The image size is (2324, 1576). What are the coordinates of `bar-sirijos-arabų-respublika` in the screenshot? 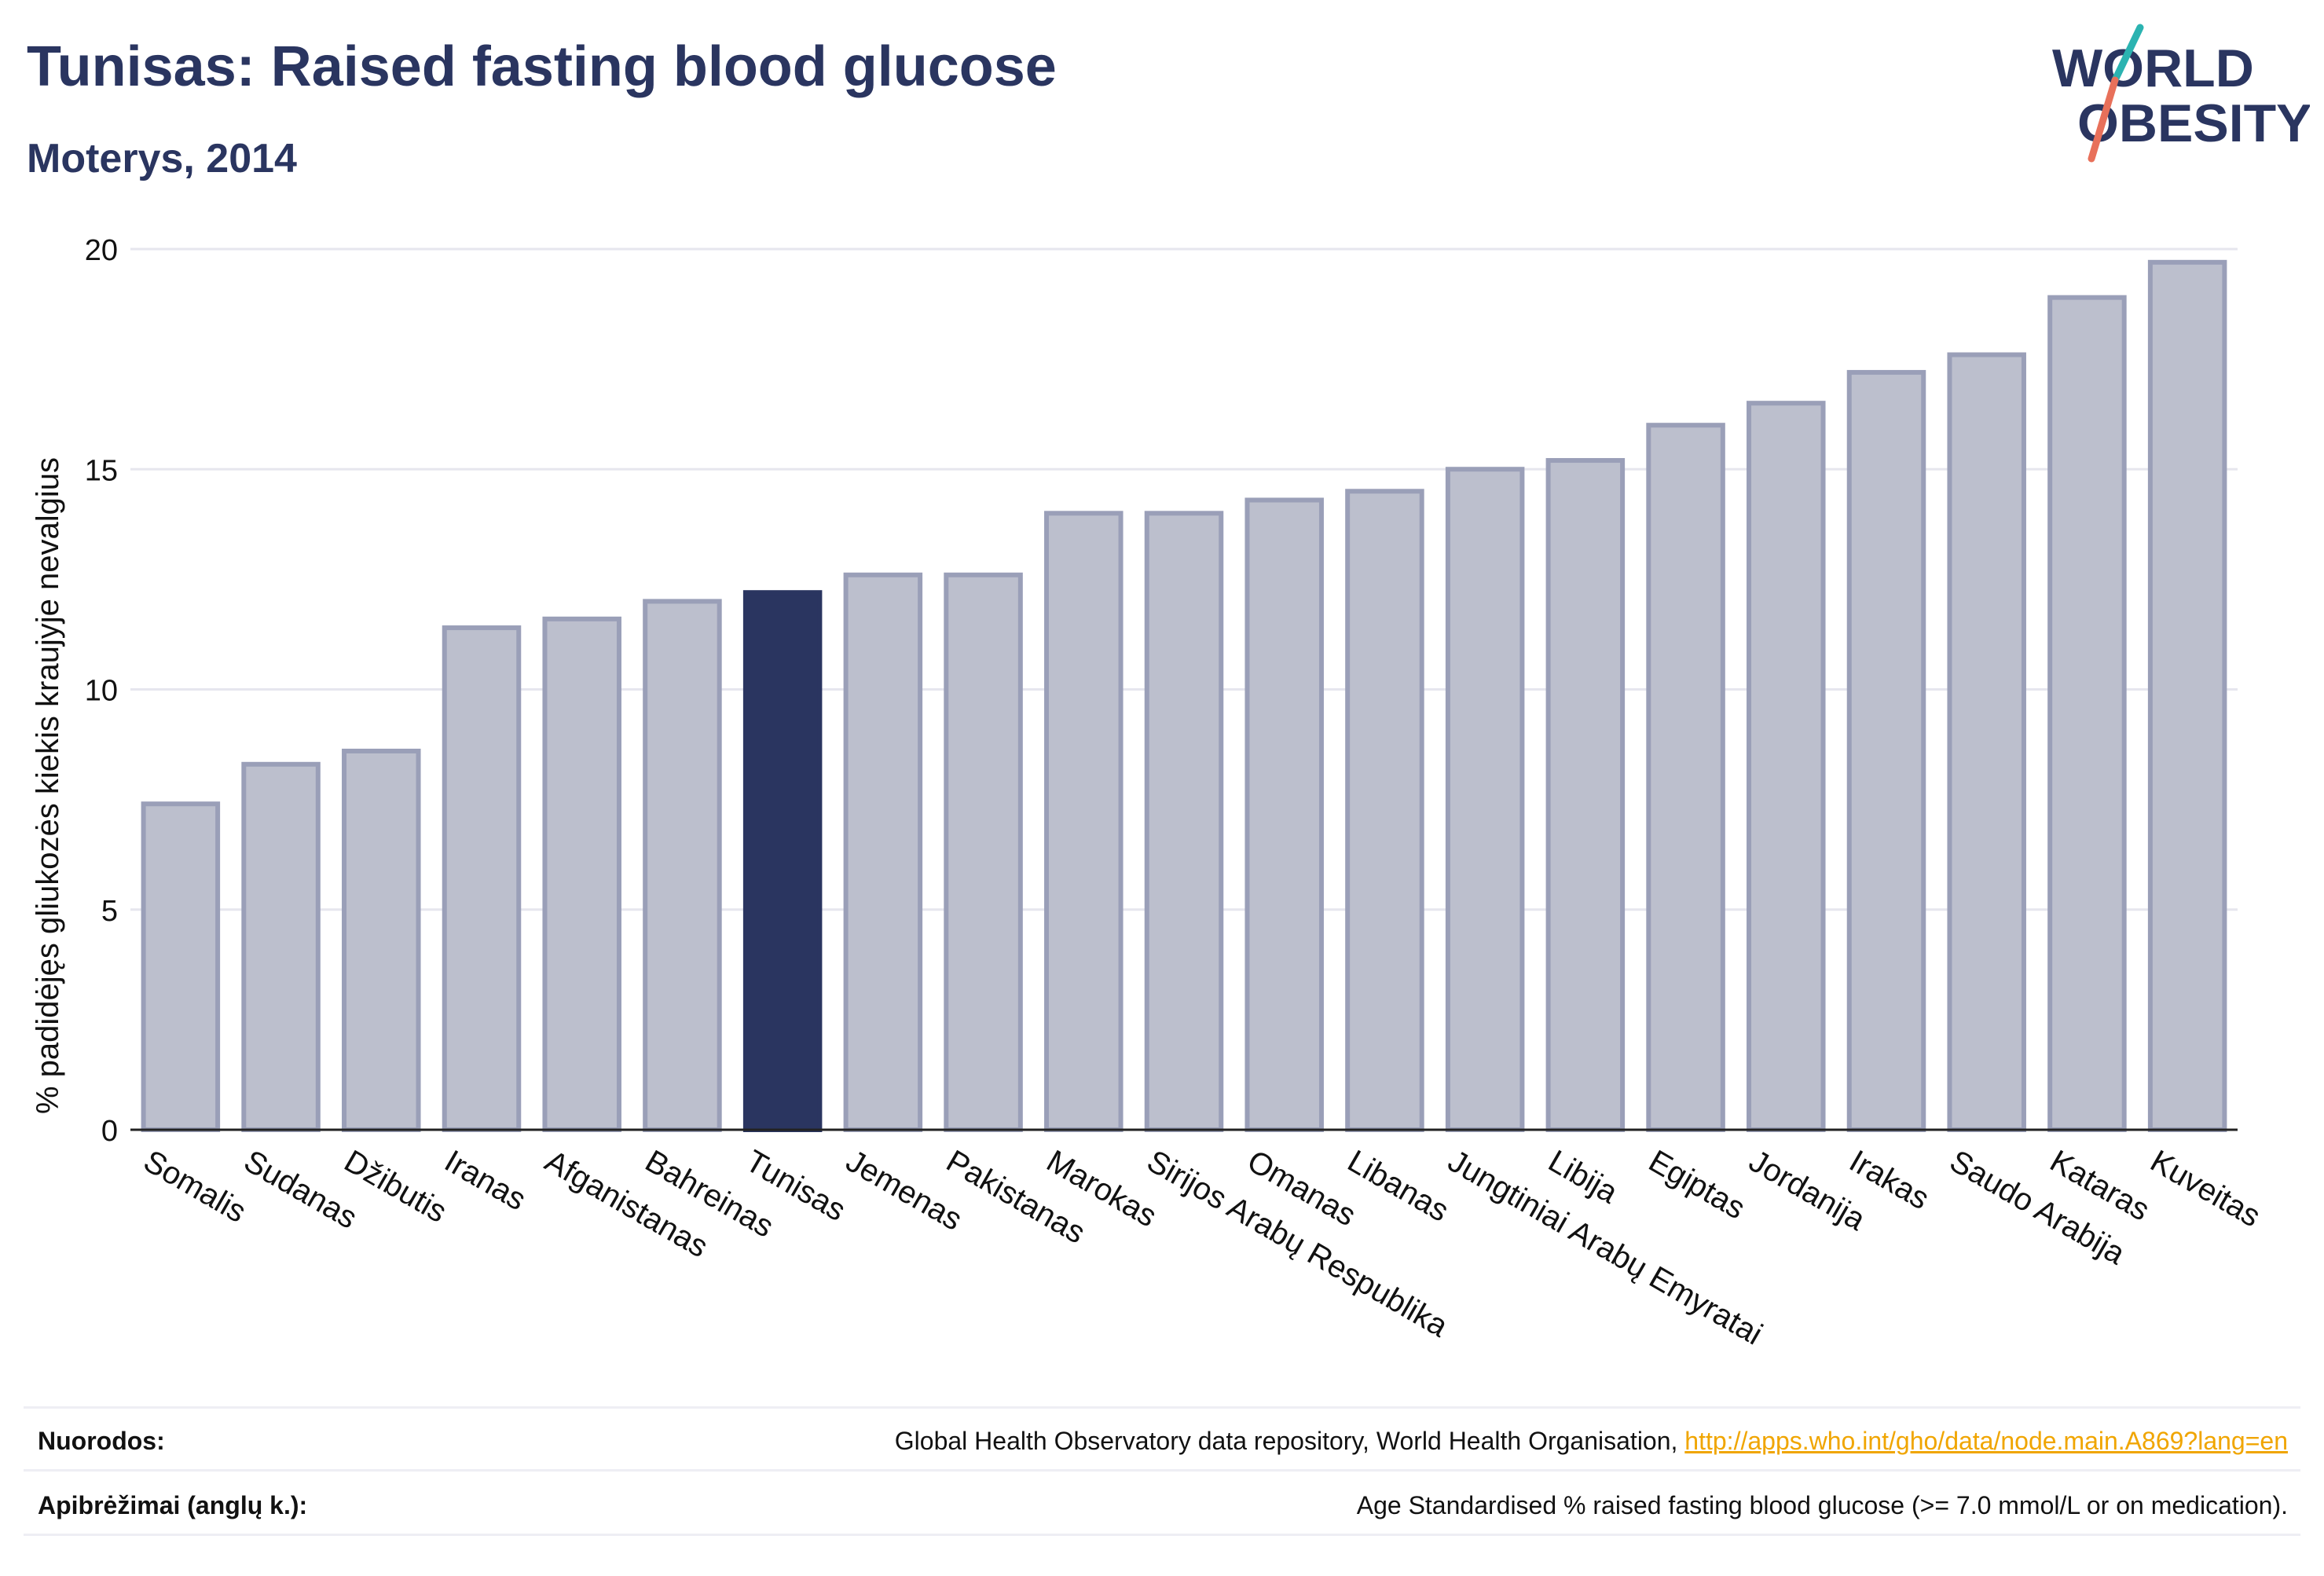 It's located at (1184, 821).